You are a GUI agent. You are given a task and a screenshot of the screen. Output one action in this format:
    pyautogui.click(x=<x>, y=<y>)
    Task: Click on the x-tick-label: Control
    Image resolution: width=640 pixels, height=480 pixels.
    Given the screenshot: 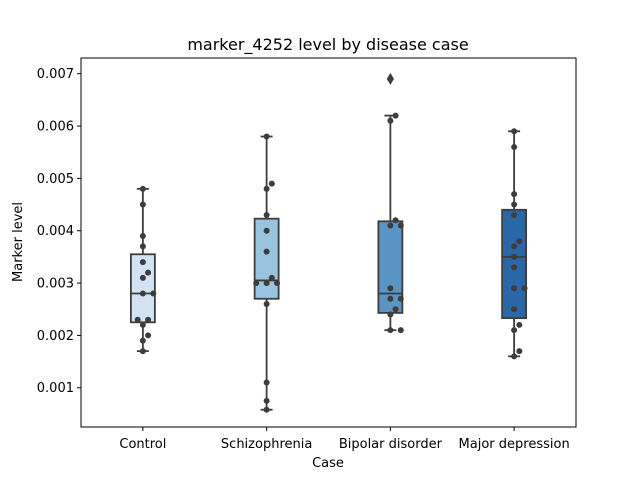 What is the action you would take?
    pyautogui.click(x=142, y=444)
    